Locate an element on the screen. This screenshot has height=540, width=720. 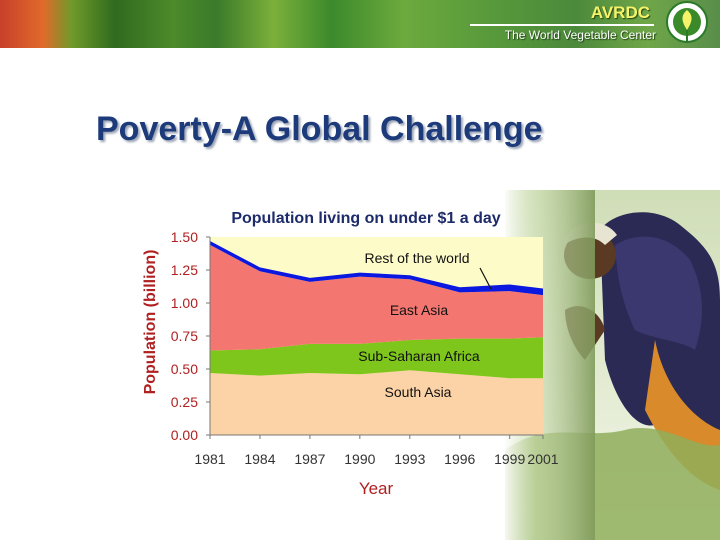
area-label-rest-of-world-leader is located at coordinates (485, 278).